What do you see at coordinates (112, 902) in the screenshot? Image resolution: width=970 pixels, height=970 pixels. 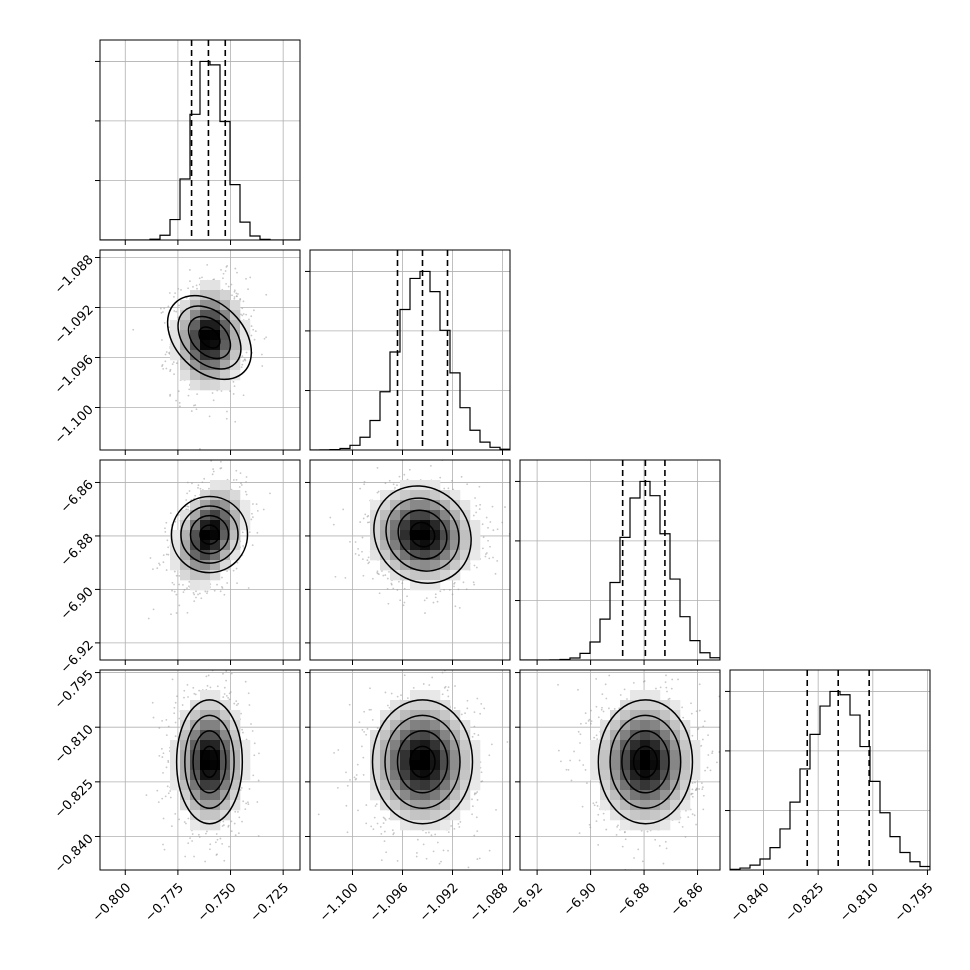 I see `x-tick-label-0-0: −0.800` at bounding box center [112, 902].